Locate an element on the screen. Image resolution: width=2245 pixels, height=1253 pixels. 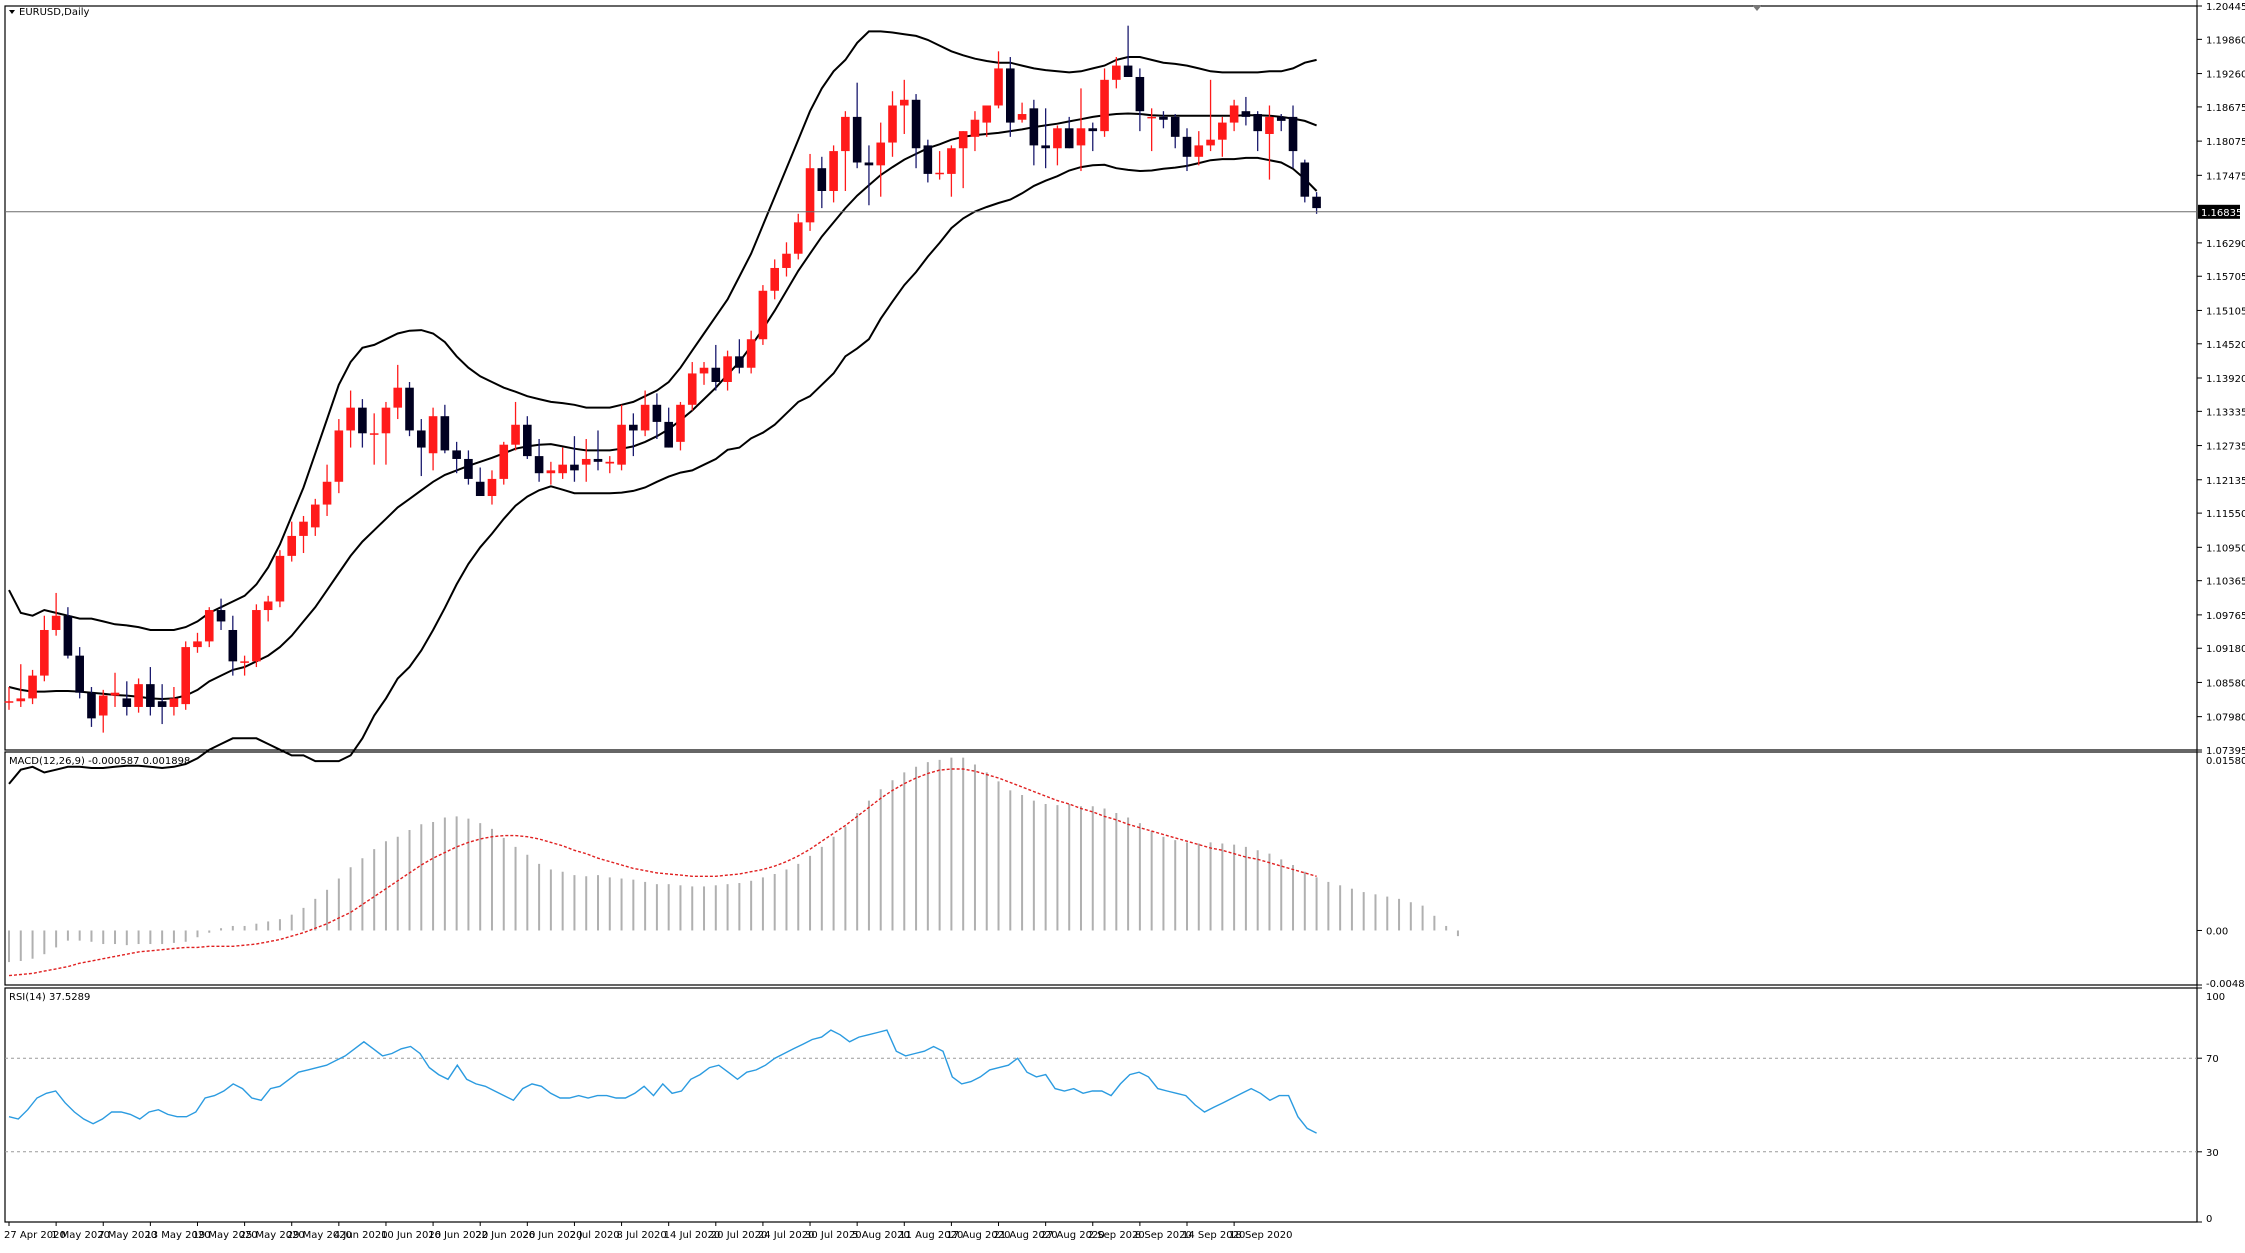
time-tick-label: 22 Jun 2020 is located at coordinates (505, 1235).